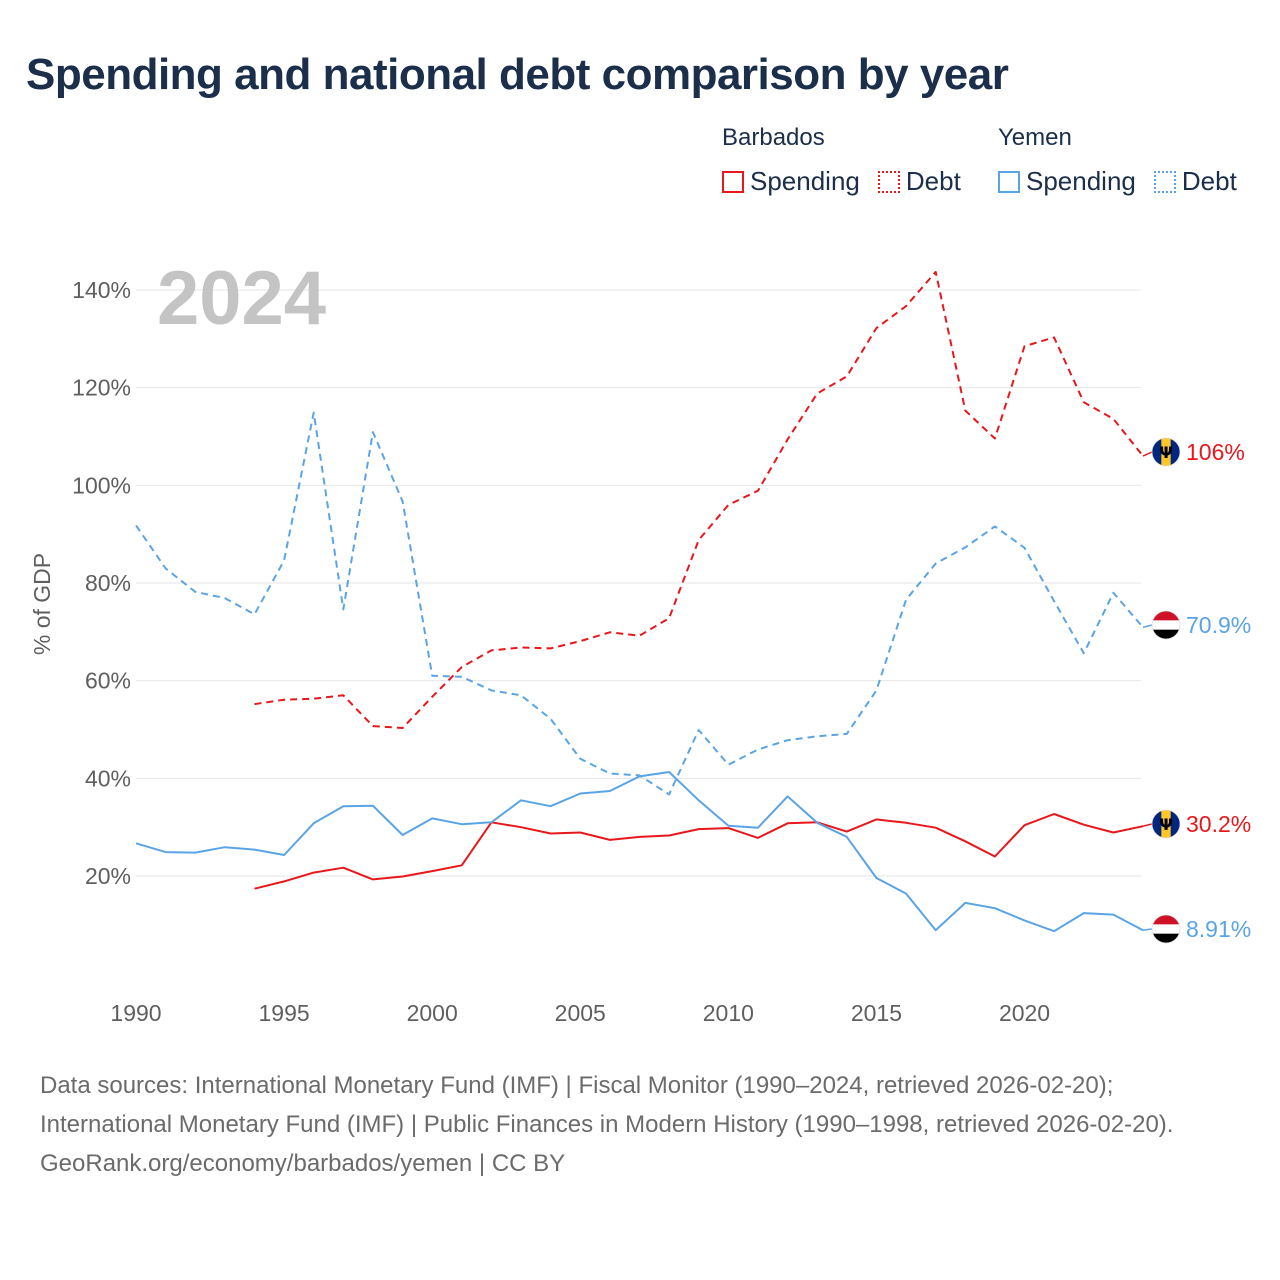  What do you see at coordinates (936, 828) in the screenshot?
I see `data-point-barbados-spending-2017` at bounding box center [936, 828].